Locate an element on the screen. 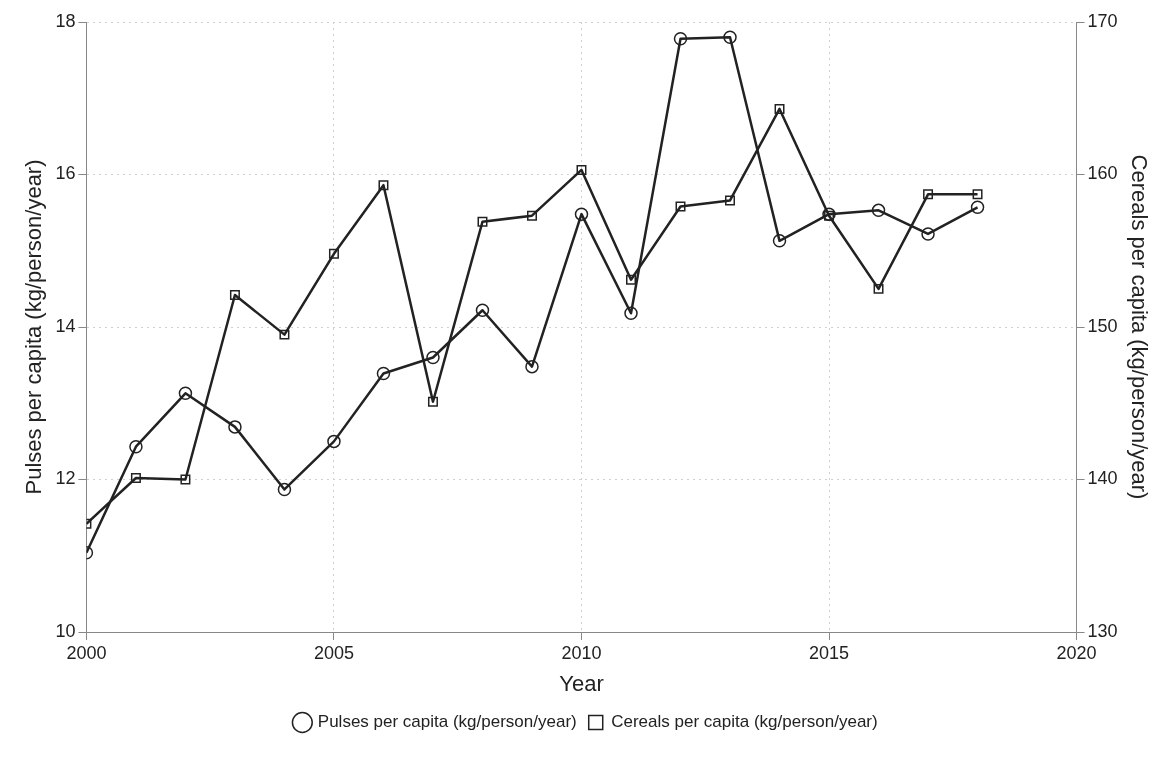 The height and width of the screenshot is (759, 1173). legend-label: Pulses per capita (kg/person/year) is located at coordinates (447, 722).